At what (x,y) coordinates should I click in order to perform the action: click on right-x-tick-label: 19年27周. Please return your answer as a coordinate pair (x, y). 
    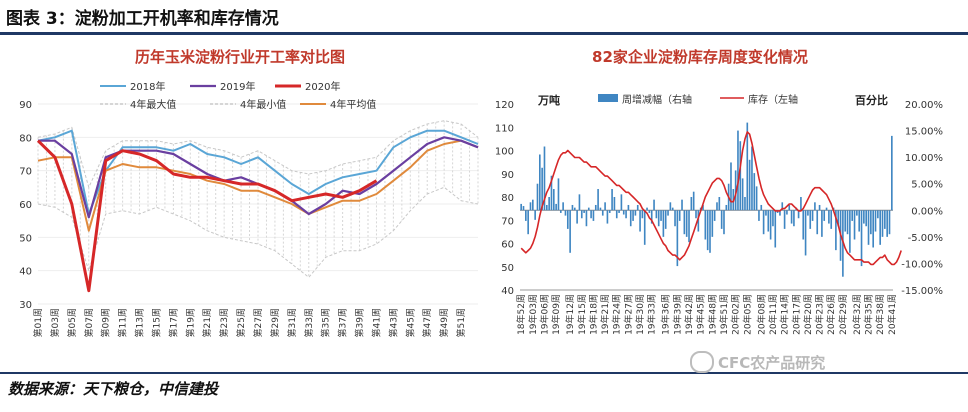
    Looking at the image, I should click on (628, 314).